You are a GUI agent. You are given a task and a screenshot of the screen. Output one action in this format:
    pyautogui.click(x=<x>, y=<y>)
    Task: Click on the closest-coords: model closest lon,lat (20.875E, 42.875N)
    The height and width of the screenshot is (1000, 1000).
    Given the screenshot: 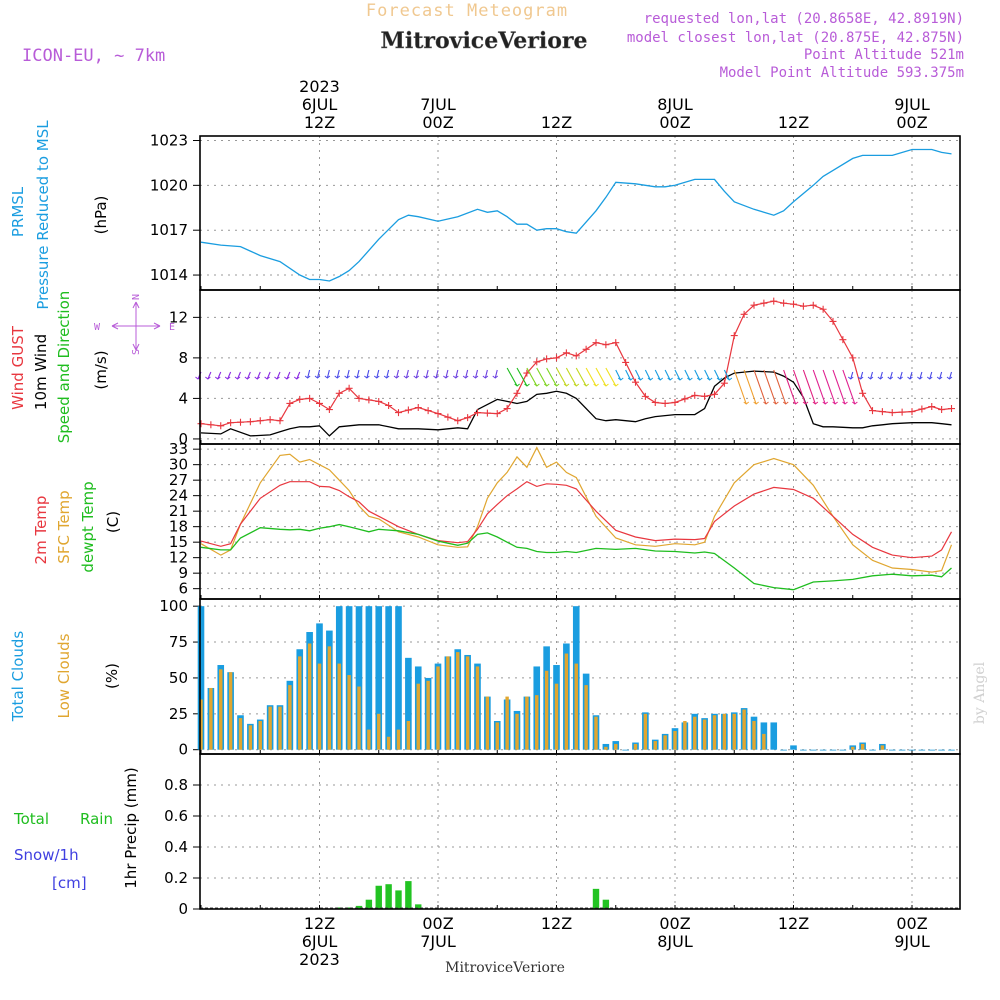 What is the action you would take?
    pyautogui.click(x=795, y=38)
    